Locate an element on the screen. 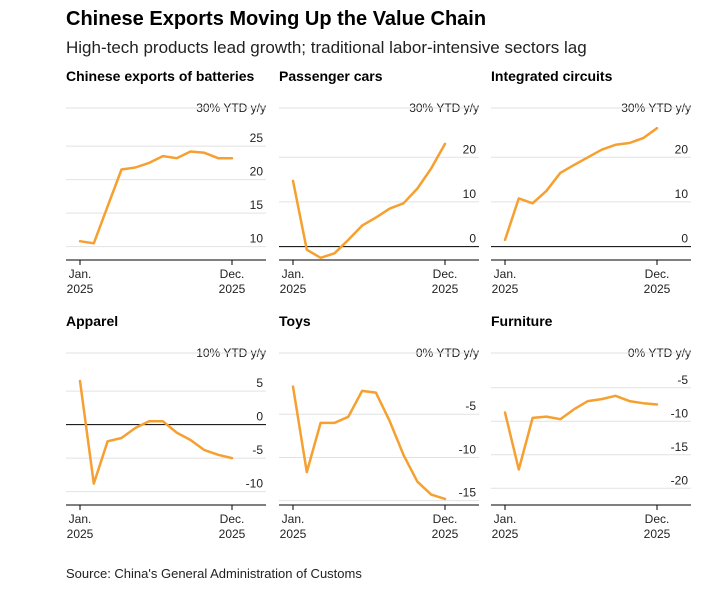  panel-title: Integrated circuits is located at coordinates (552, 76).